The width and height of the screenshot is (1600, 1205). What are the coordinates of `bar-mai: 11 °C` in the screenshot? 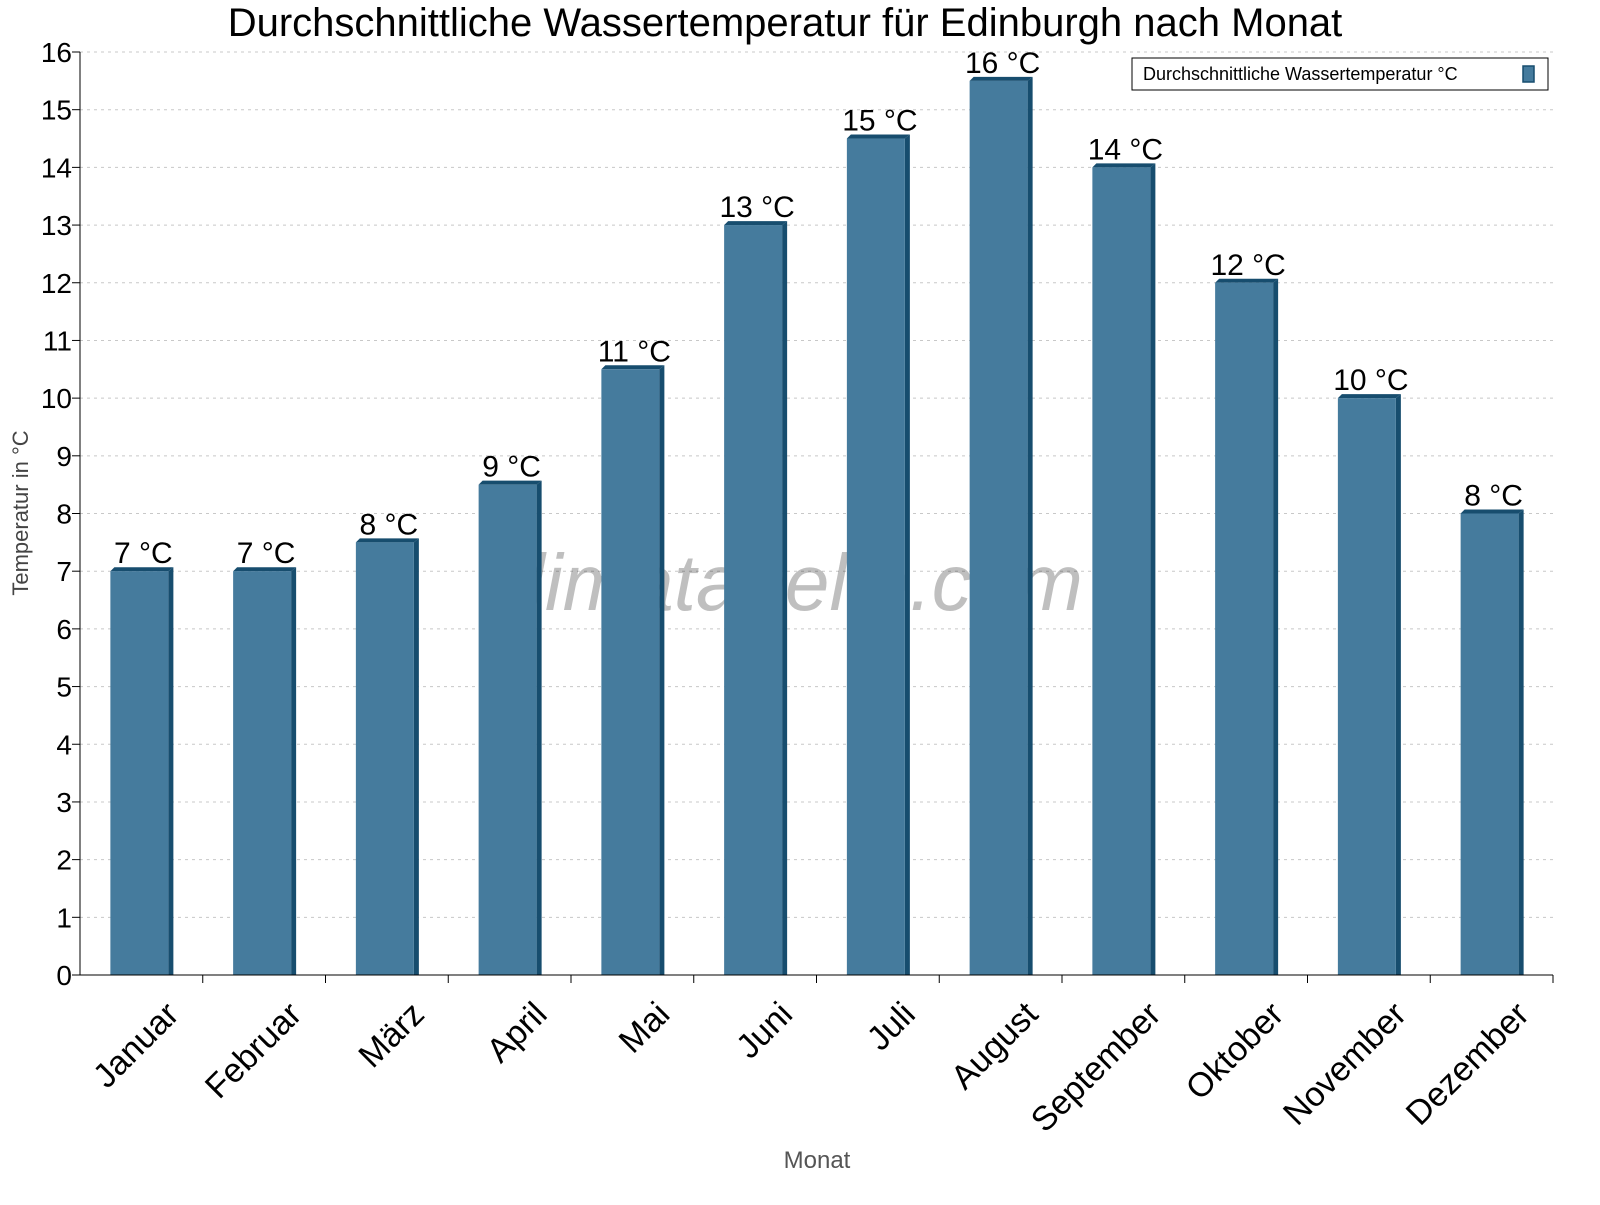 It's located at (634, 655).